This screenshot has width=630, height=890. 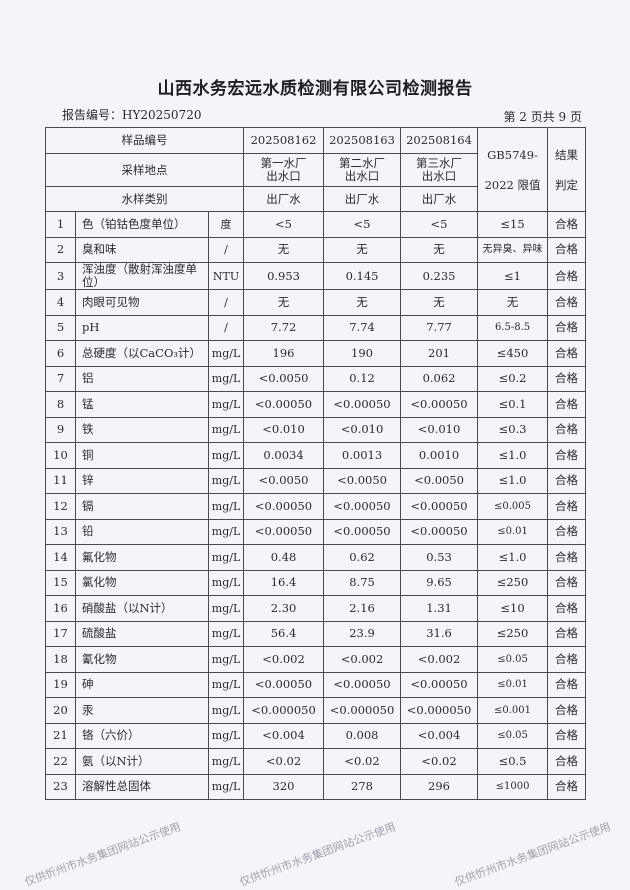 What do you see at coordinates (60, 480) in the screenshot?
I see `row-number: 11` at bounding box center [60, 480].